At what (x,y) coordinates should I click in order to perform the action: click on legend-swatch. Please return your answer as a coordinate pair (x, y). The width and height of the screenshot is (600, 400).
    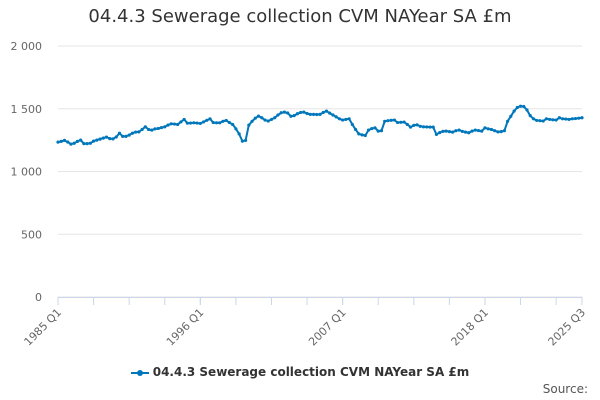
    Looking at the image, I should click on (139, 372).